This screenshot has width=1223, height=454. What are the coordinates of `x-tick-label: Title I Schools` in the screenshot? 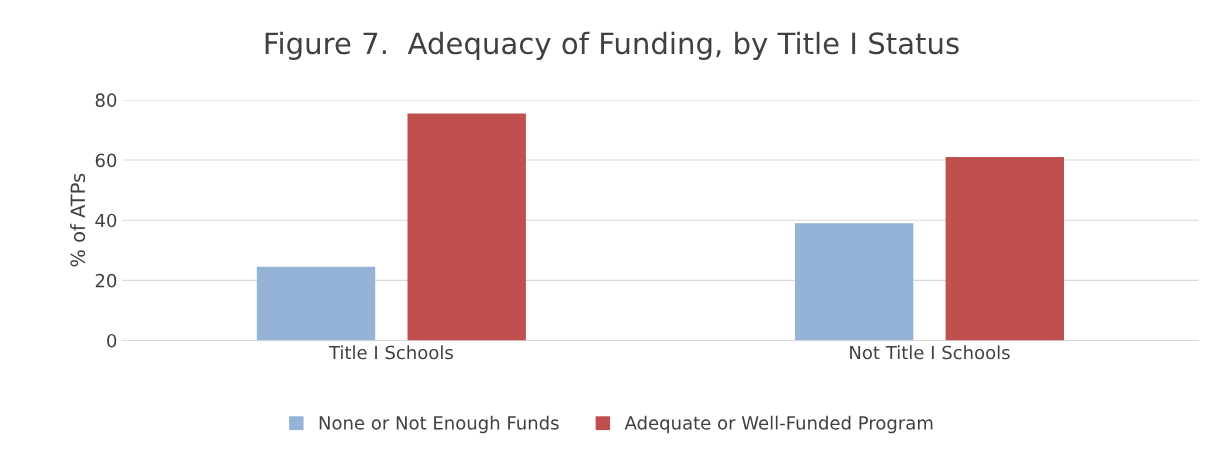 It's located at (390, 352).